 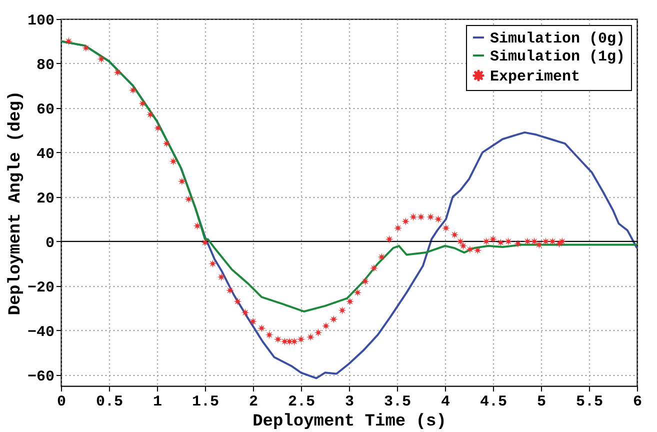 What do you see at coordinates (590, 402) in the screenshot?
I see `x-tick-label: 5.5` at bounding box center [590, 402].